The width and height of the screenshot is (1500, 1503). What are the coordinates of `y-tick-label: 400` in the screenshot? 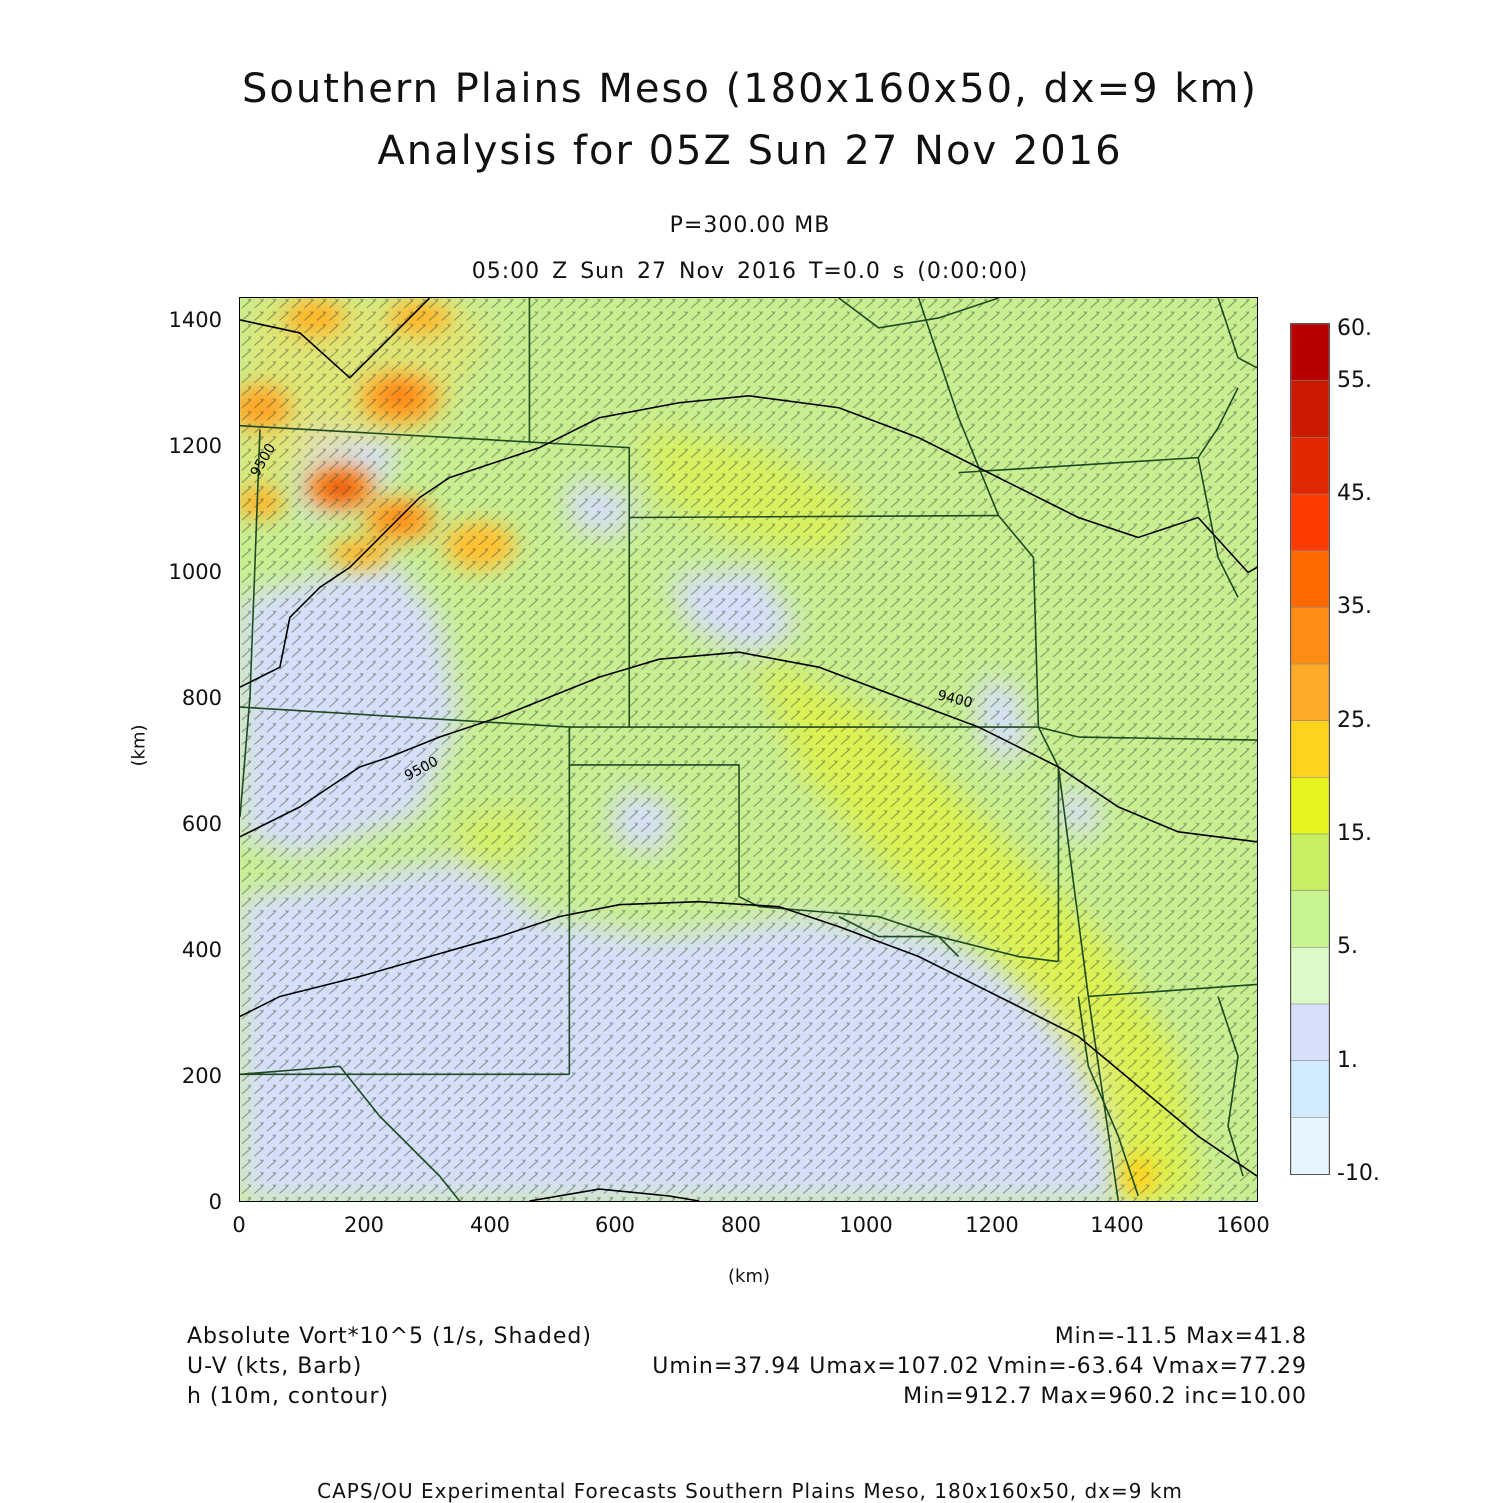 It's located at (201, 950).